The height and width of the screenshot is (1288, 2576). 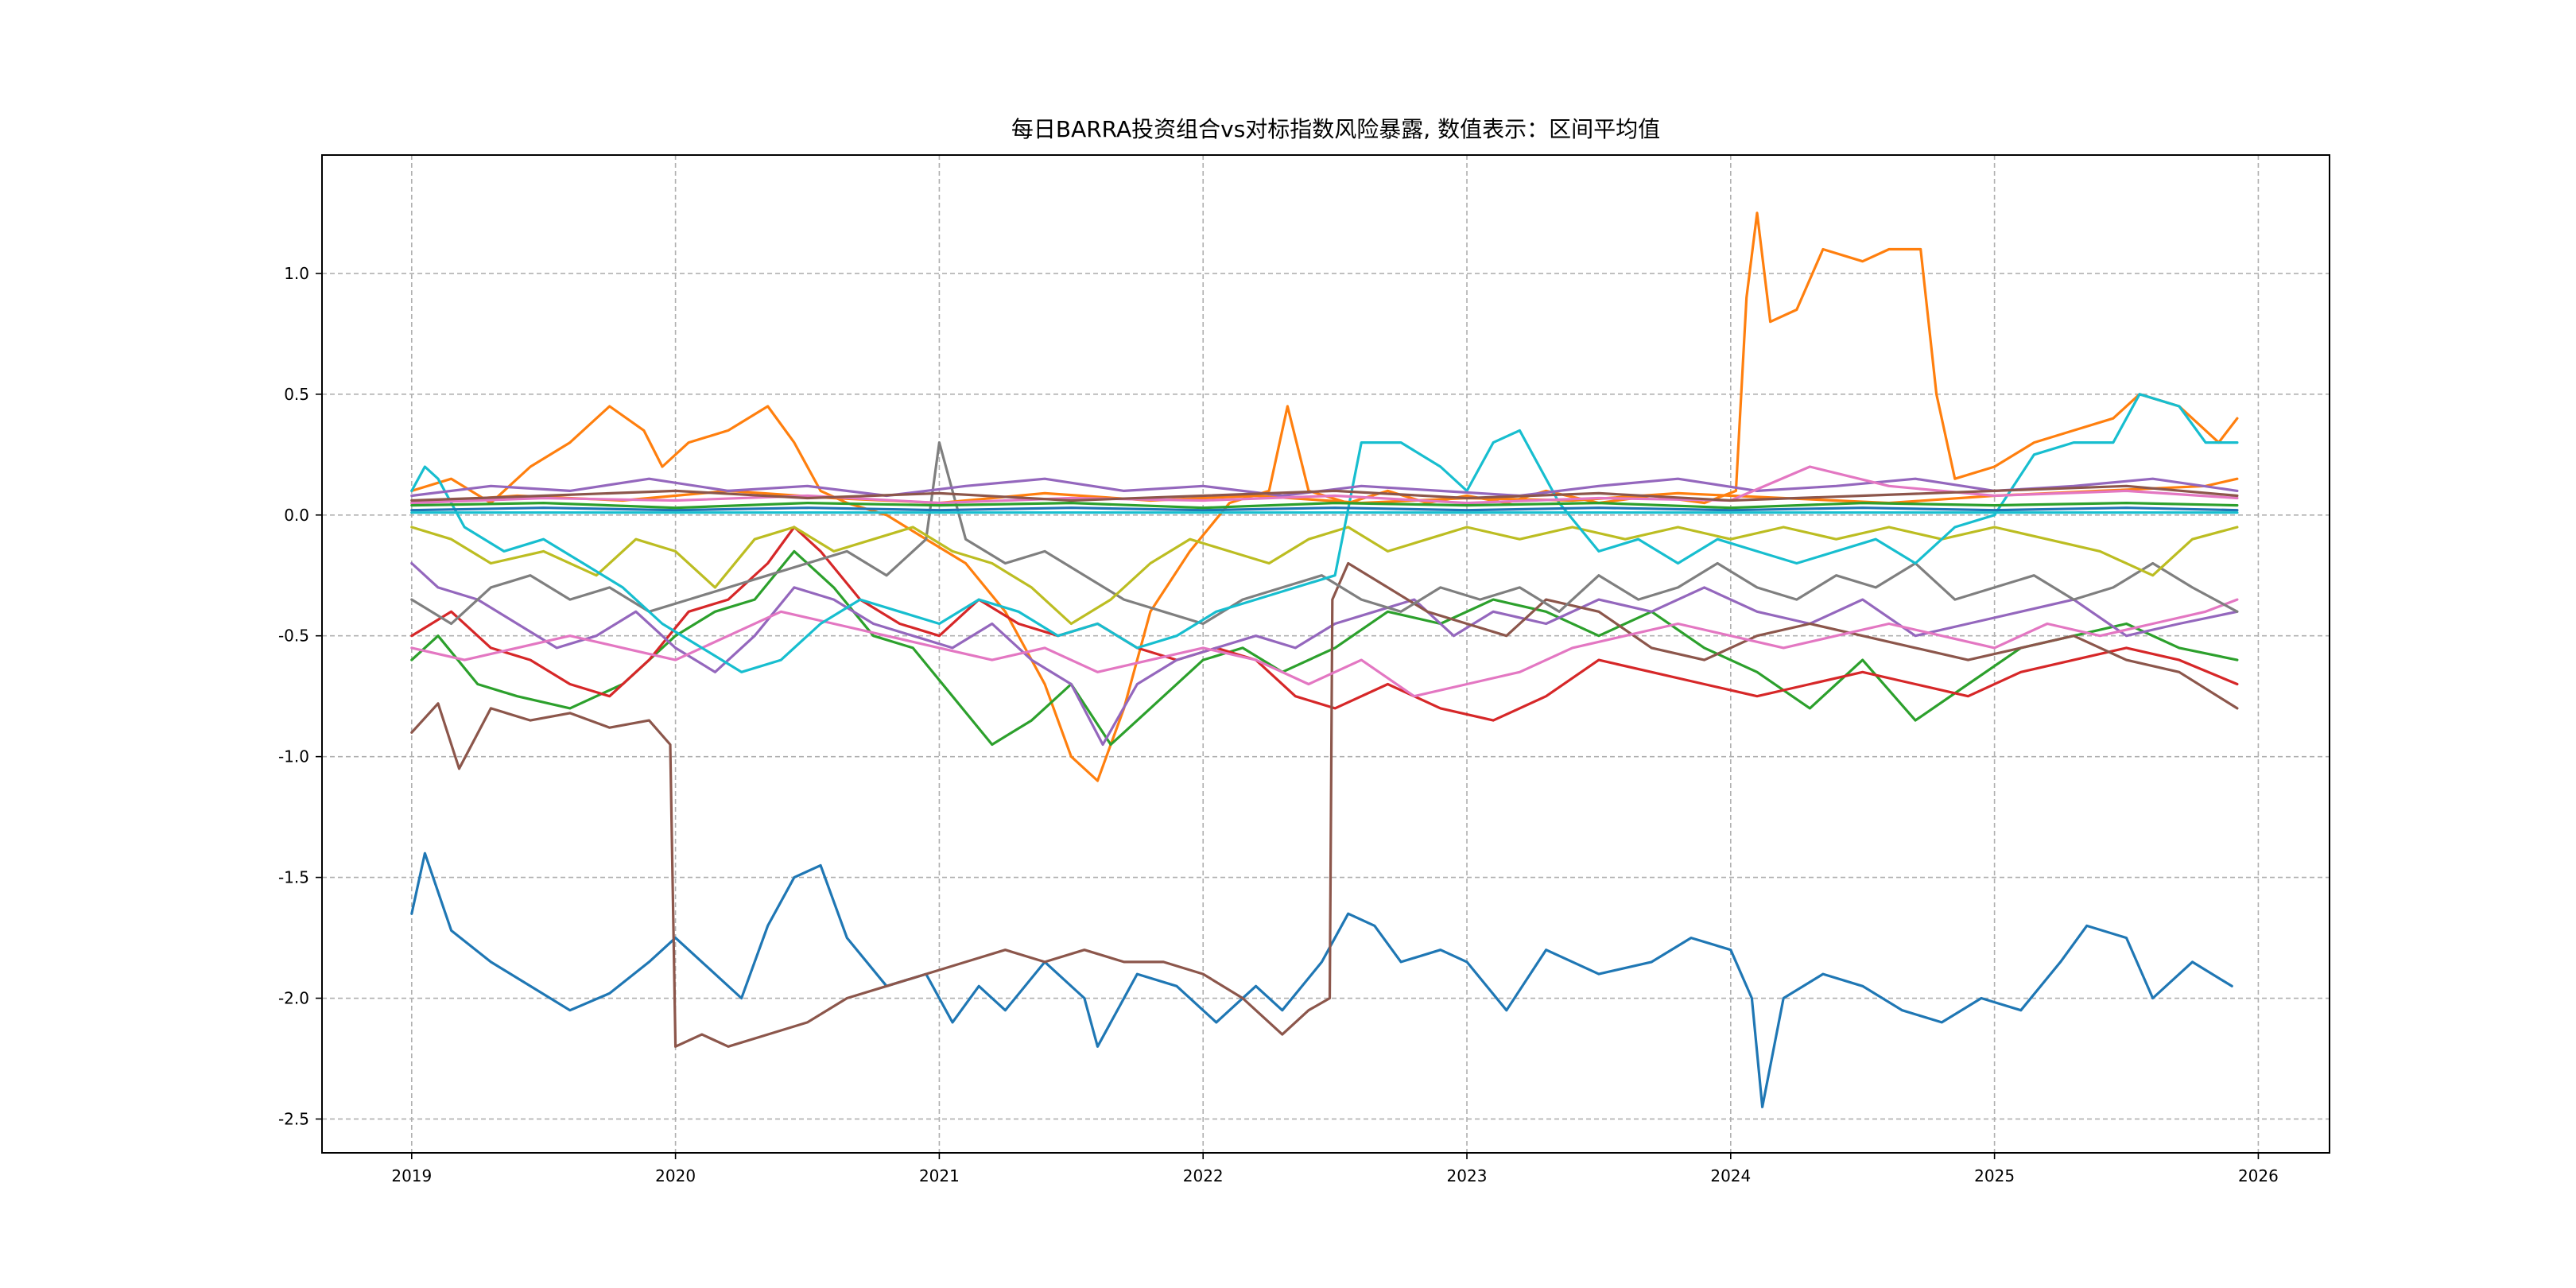 What do you see at coordinates (300, 696) in the screenshot?
I see `y-axis: 1.0 0.5 0.0 -0.5 -1.0 -1.5 -2.0 -2.5` at bounding box center [300, 696].